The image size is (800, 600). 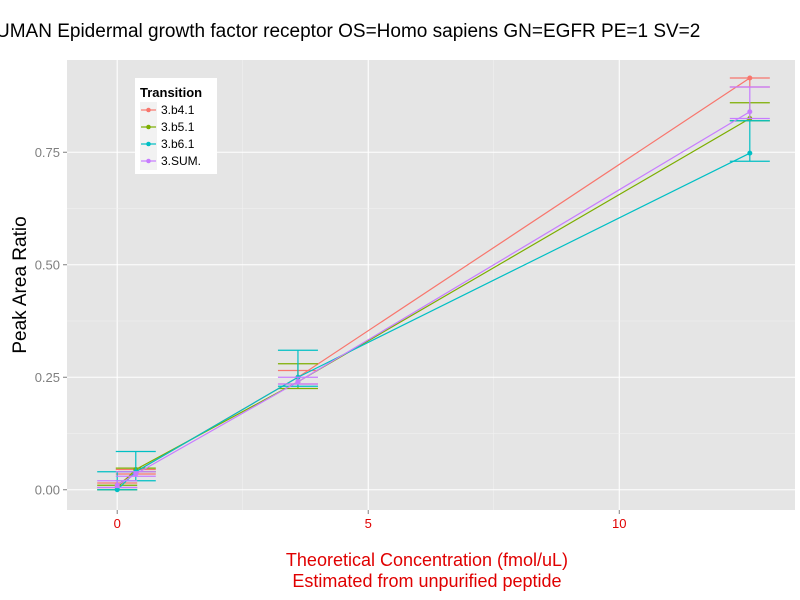 I want to click on legend-title: Transition, so click(x=171, y=92).